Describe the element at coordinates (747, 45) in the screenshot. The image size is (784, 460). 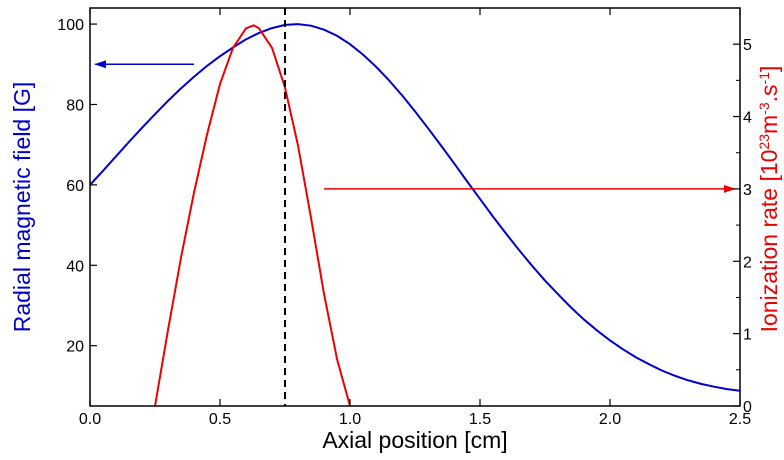
I see `right-y-tick-label: 5` at that location.